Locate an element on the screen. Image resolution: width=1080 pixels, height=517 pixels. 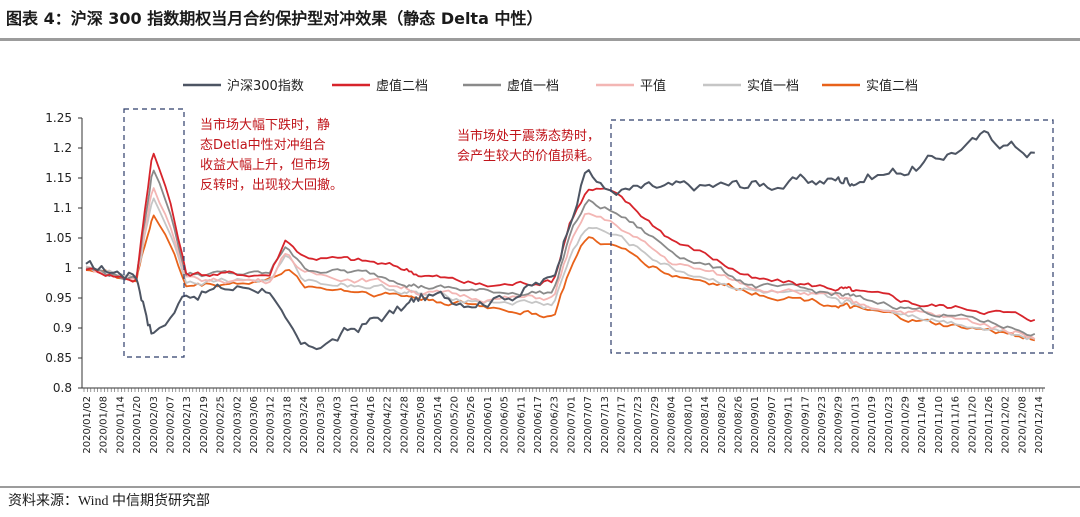
x-tick-label: 2020/08/26 is located at coordinates (738, 425).